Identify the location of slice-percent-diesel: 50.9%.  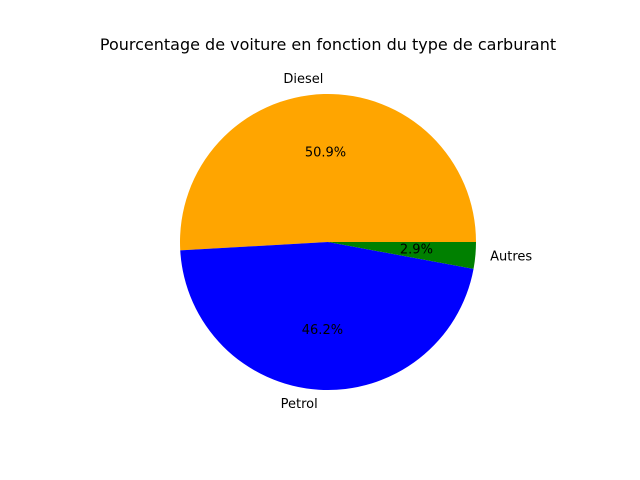
(325, 153).